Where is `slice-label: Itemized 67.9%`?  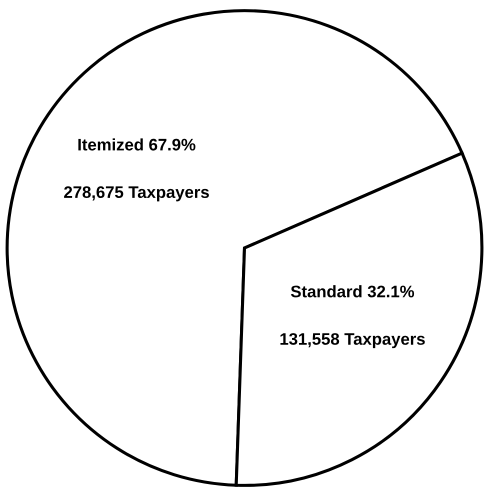
slice-label: Itemized 67.9% is located at coordinates (137, 144).